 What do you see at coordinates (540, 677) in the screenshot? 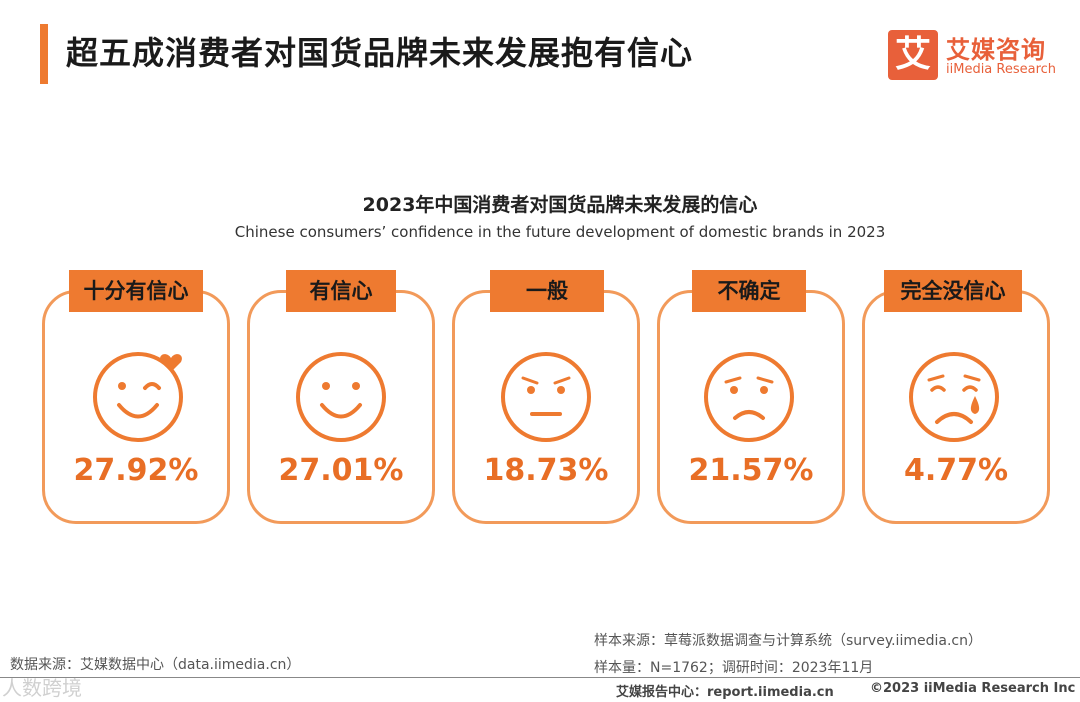
I see `footer-divider` at bounding box center [540, 677].